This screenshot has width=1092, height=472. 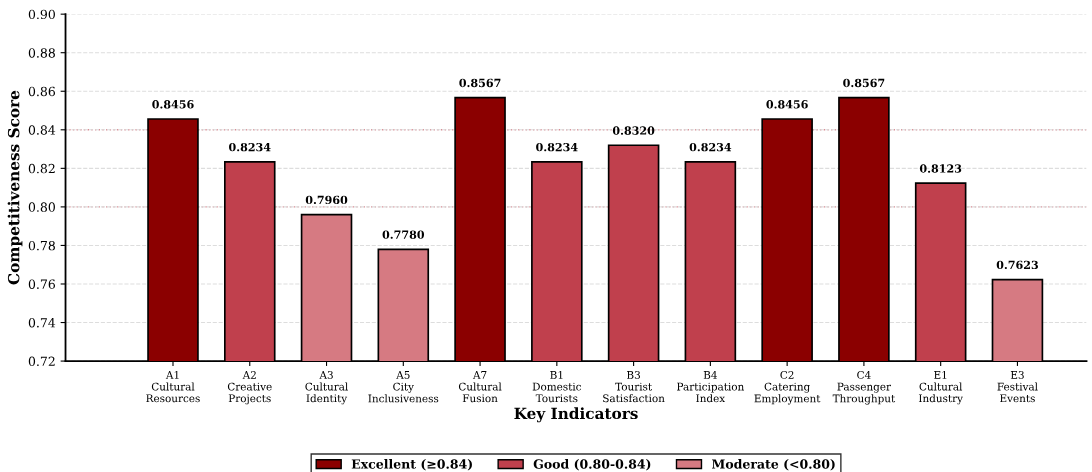 I want to click on data-label: 0.8320, so click(x=633, y=130).